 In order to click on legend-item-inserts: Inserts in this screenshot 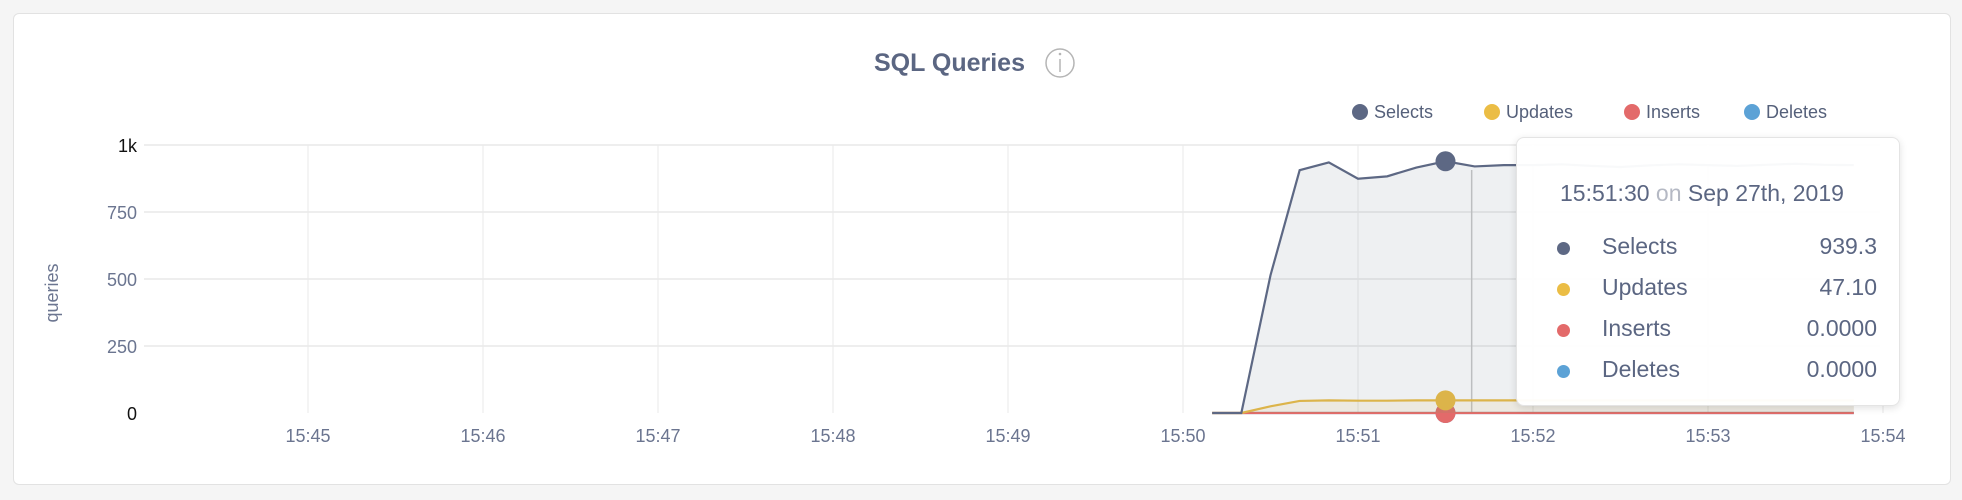, I will do `click(1662, 112)`.